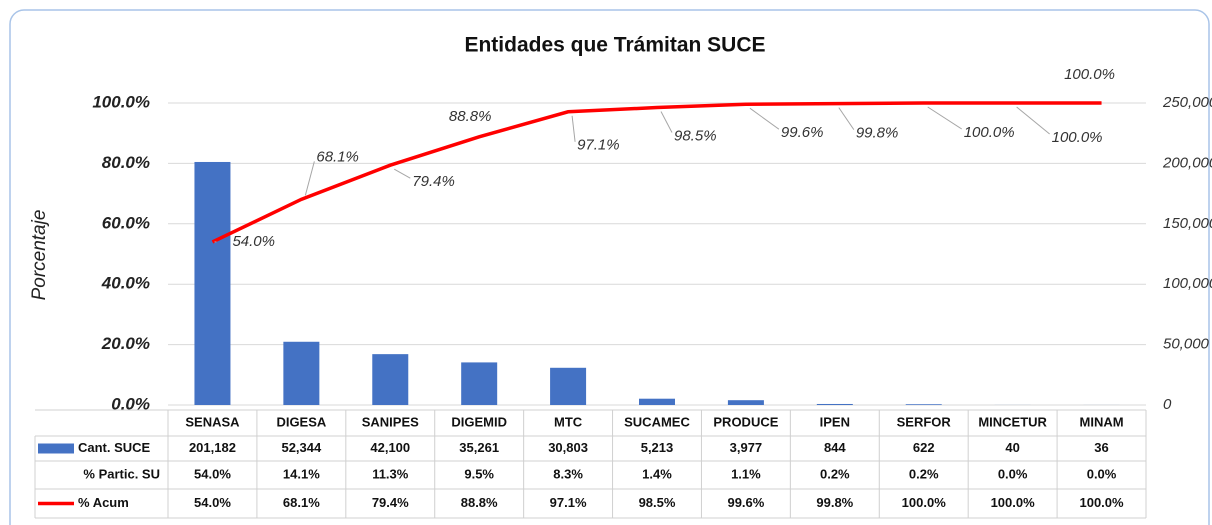 The width and height of the screenshot is (1212, 525). Describe the element at coordinates (1012, 447) in the screenshot. I see `table-cell: 40` at that location.